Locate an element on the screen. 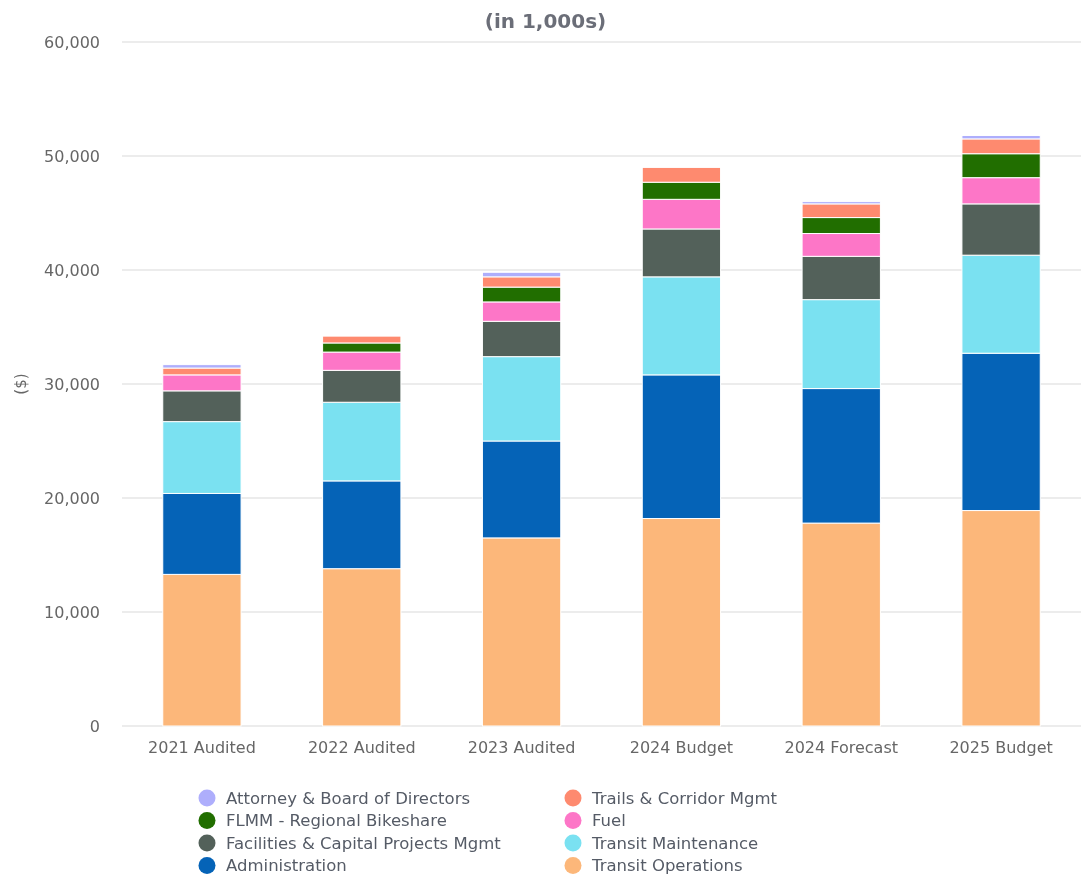 This screenshot has height=882, width=1081. legend-label: Facilities & Capital Projects Mgmt is located at coordinates (364, 843).